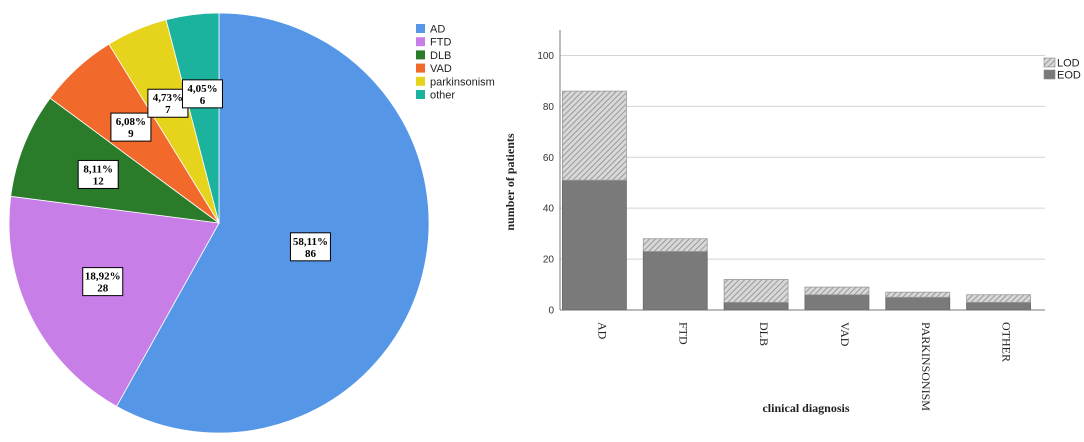  I want to click on y-tick-label: 100, so click(545, 56).